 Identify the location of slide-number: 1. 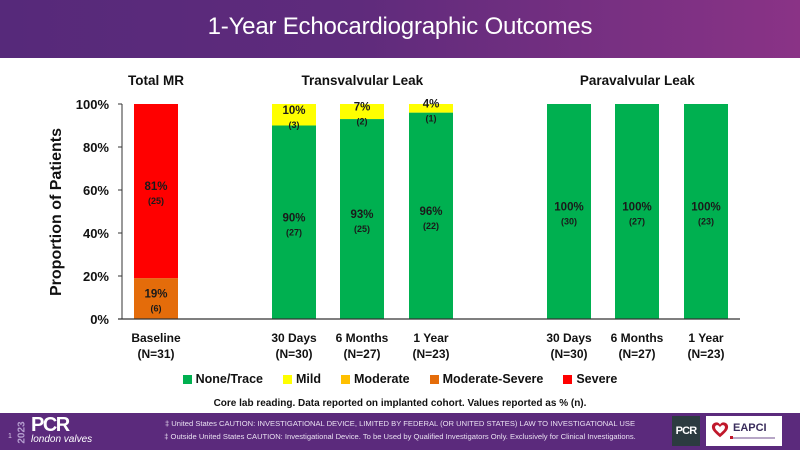
(10, 436).